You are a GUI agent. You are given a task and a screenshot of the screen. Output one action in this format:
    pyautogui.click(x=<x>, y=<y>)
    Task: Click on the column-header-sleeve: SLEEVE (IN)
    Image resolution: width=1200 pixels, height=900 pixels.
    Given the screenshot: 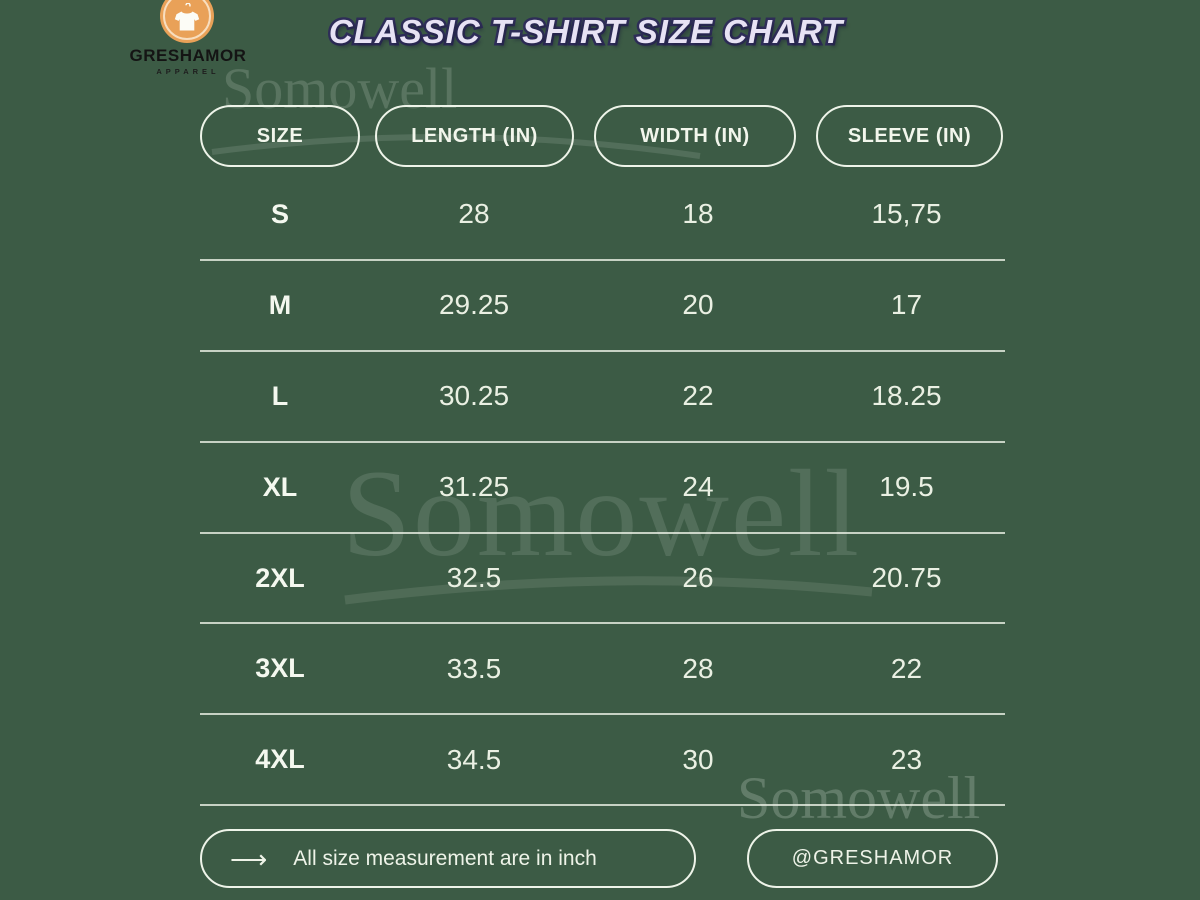 What is the action you would take?
    pyautogui.click(x=909, y=136)
    